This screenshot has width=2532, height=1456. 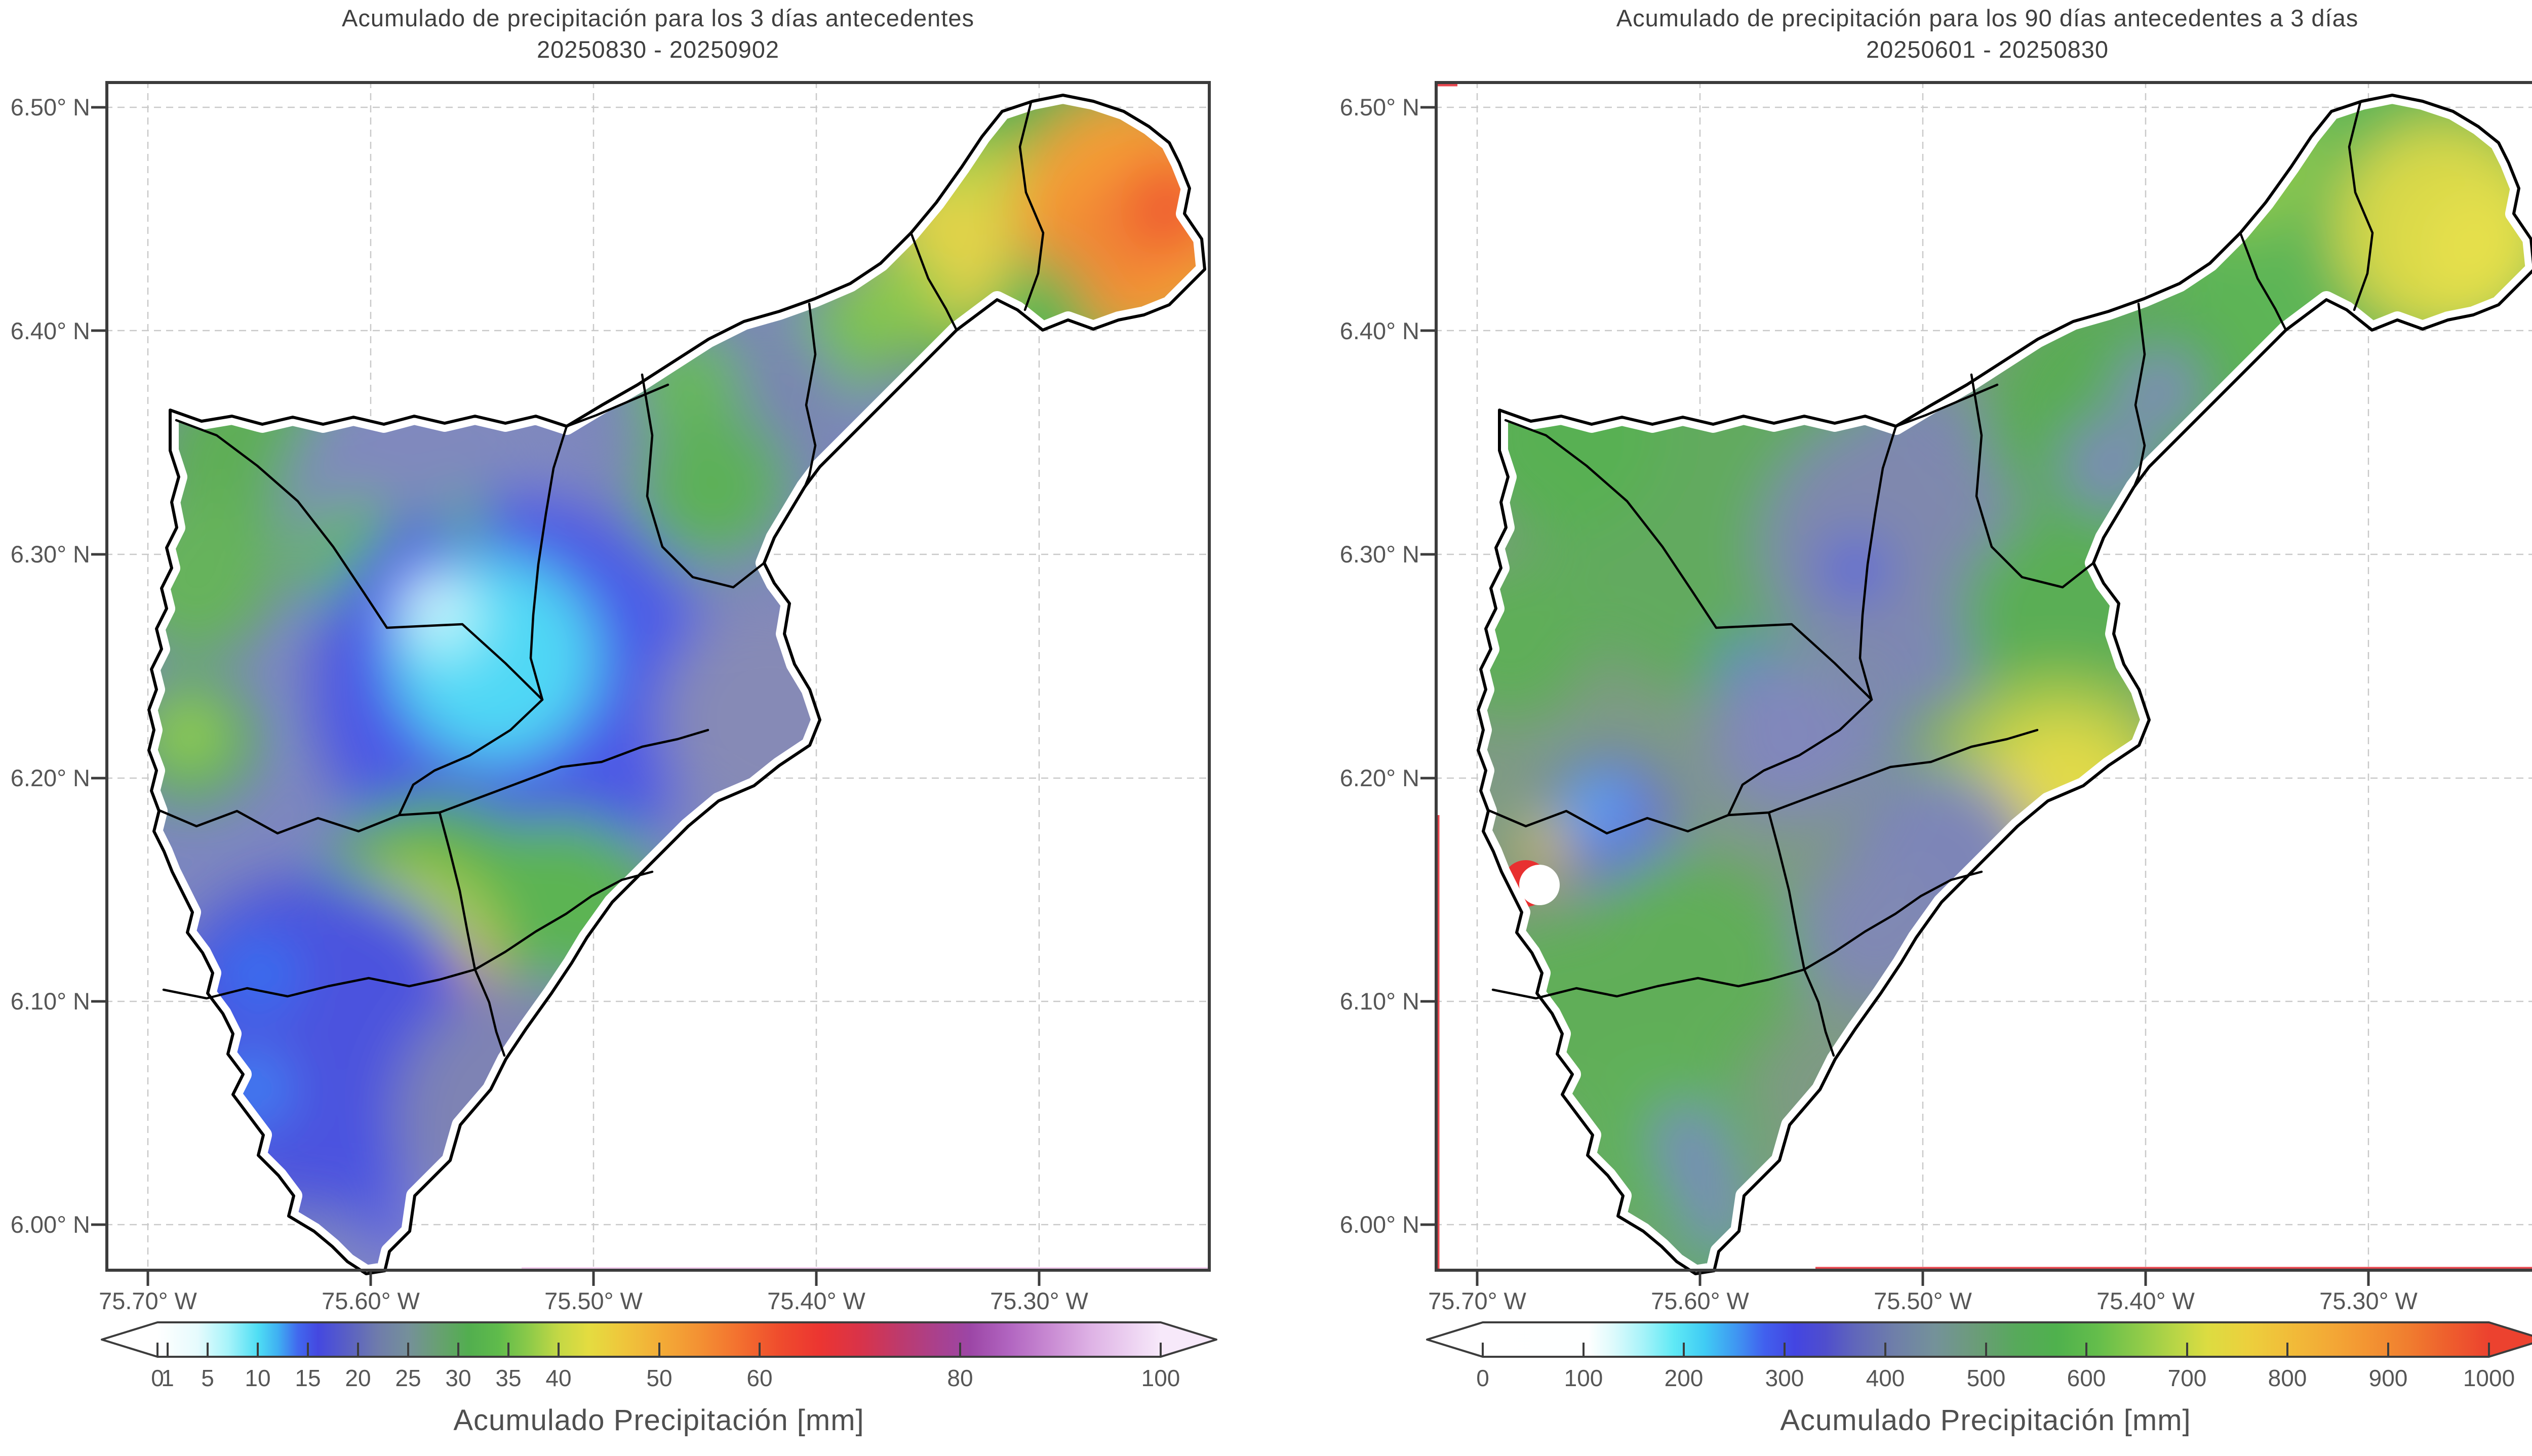 What do you see at coordinates (167, 1378) in the screenshot?
I see `colorbar-tick-label: 1` at bounding box center [167, 1378].